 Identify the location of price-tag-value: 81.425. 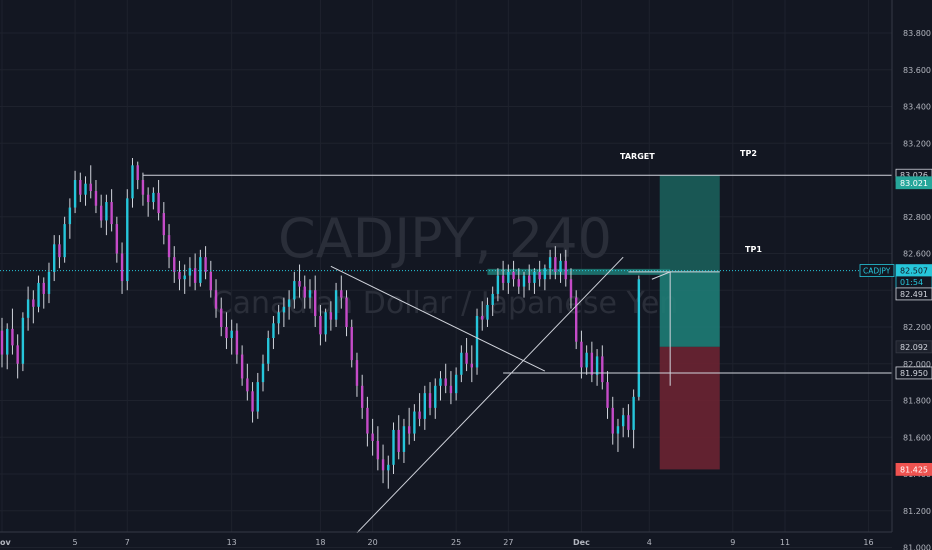
(914, 469).